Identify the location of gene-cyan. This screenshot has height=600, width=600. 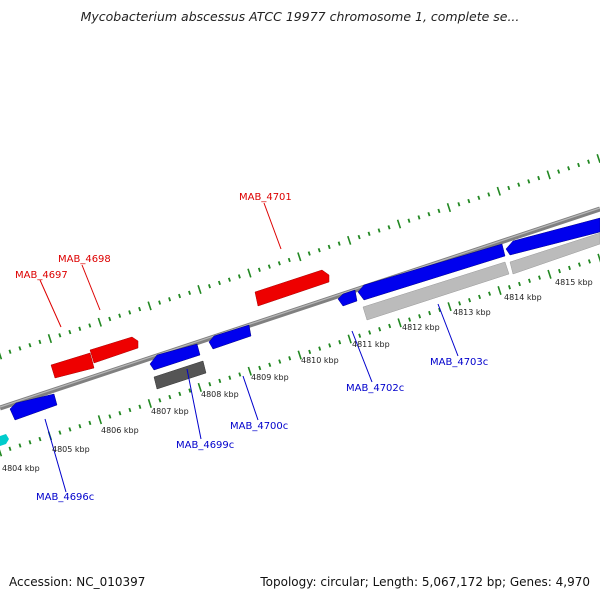
(4, 440).